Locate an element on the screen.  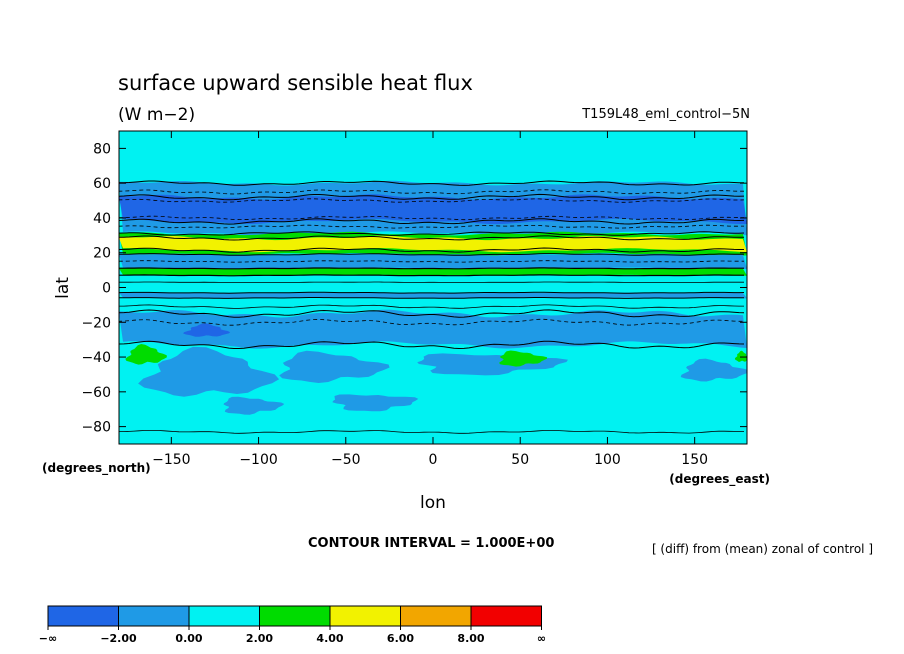
experiment-label: T159L48_eml_control−5N is located at coordinates (665, 114).